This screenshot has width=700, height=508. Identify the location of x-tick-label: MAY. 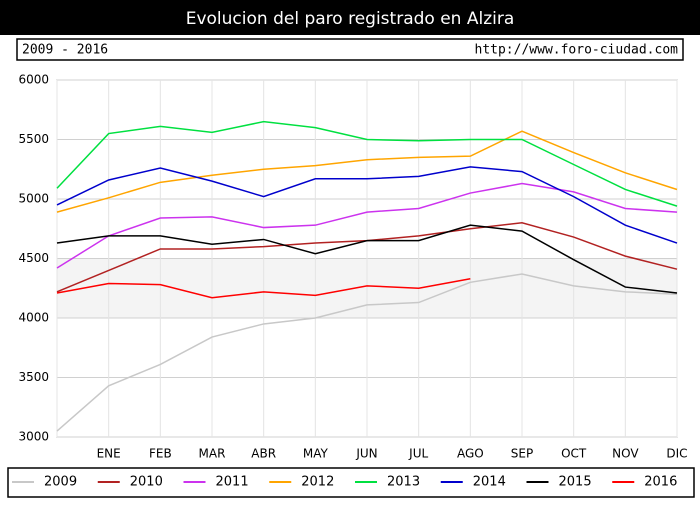
(316, 454).